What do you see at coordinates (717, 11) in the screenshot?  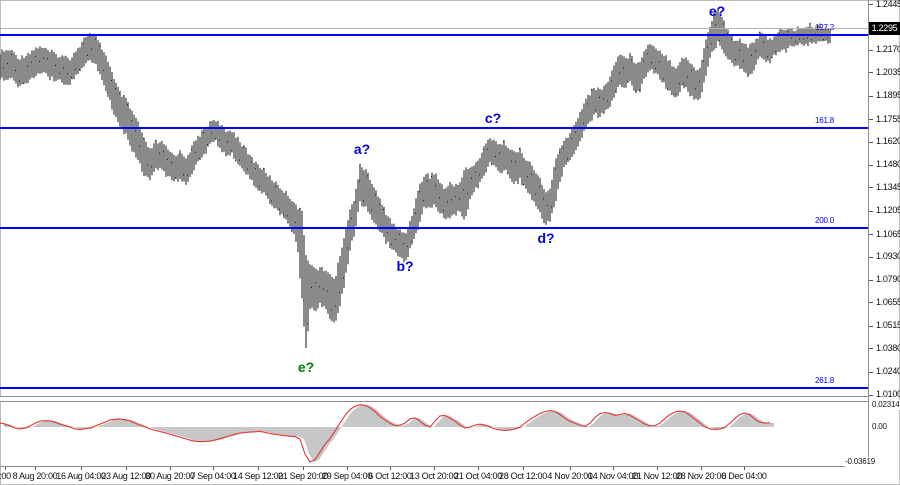 I see `wave-label-e-4: e?` at bounding box center [717, 11].